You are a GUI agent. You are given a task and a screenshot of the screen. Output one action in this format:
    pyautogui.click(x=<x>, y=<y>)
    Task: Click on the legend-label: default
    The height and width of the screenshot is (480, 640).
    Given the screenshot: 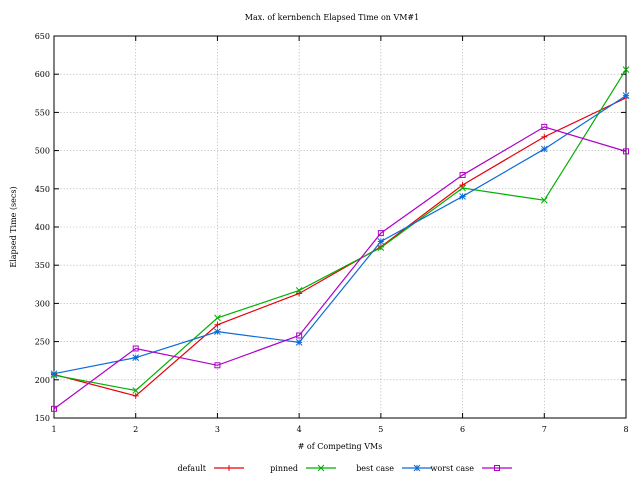 What is the action you would take?
    pyautogui.click(x=191, y=468)
    